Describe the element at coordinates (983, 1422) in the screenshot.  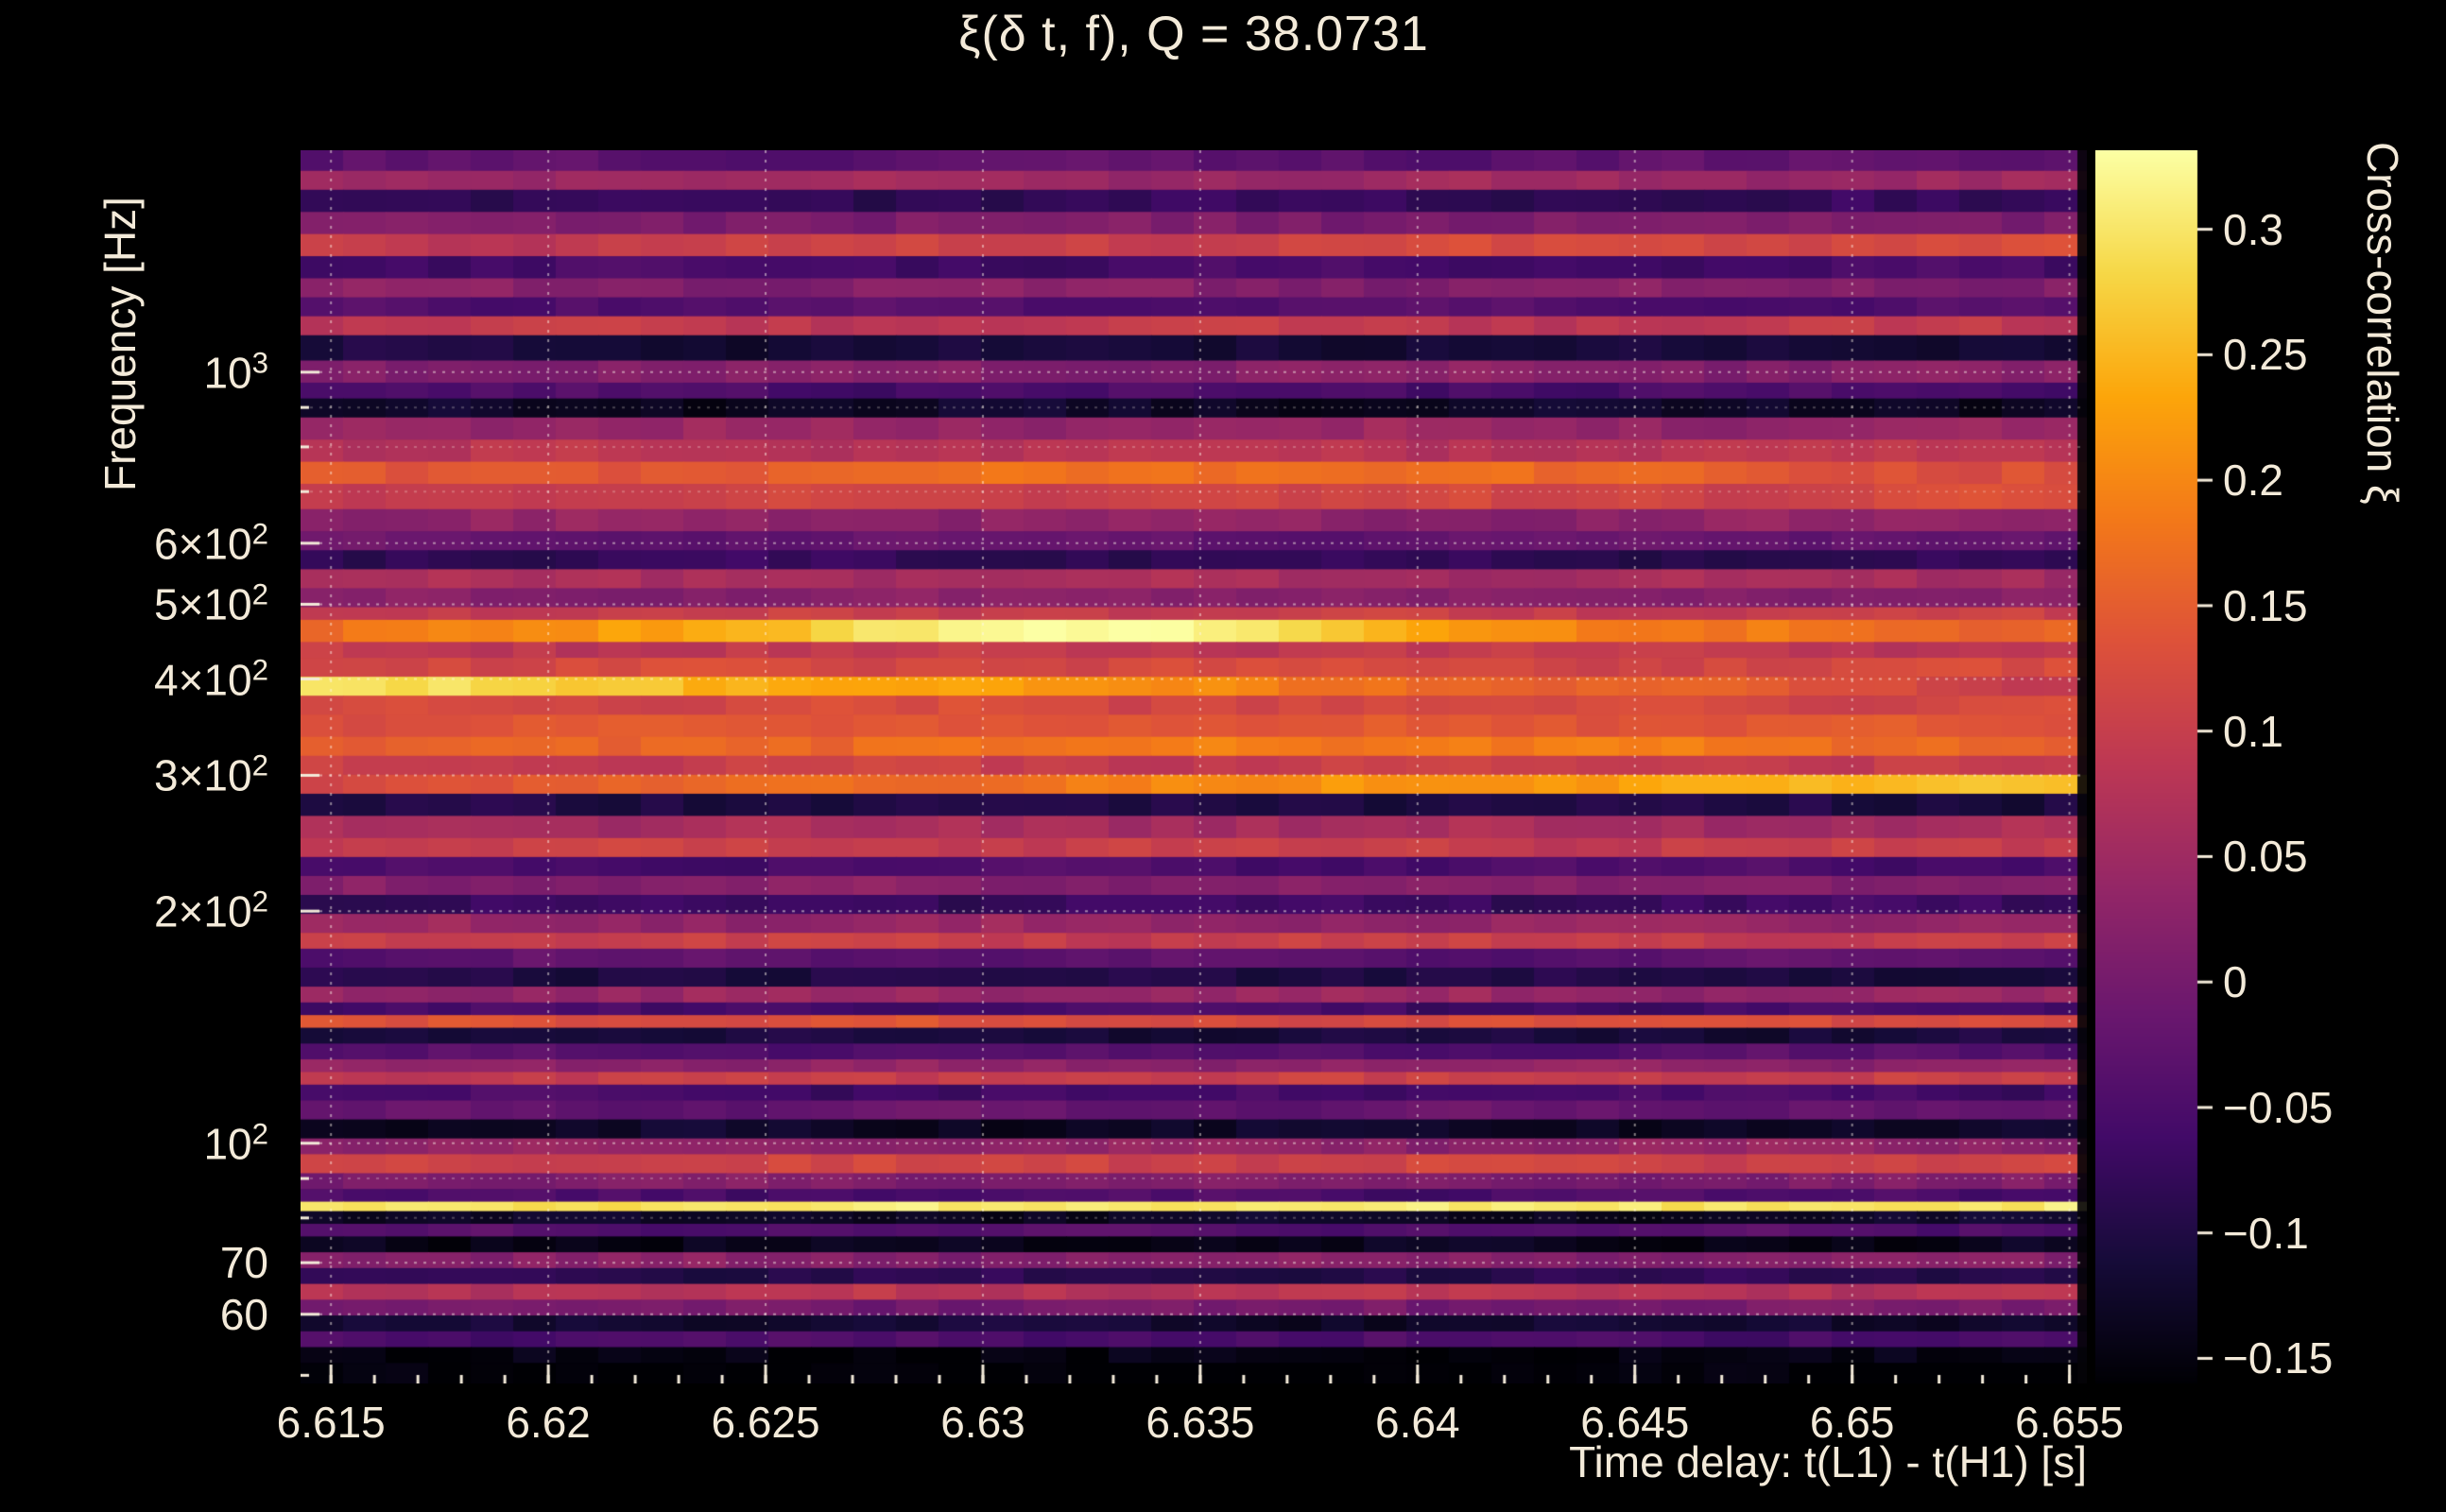
I see `x-tick-label: 6.63` at that location.